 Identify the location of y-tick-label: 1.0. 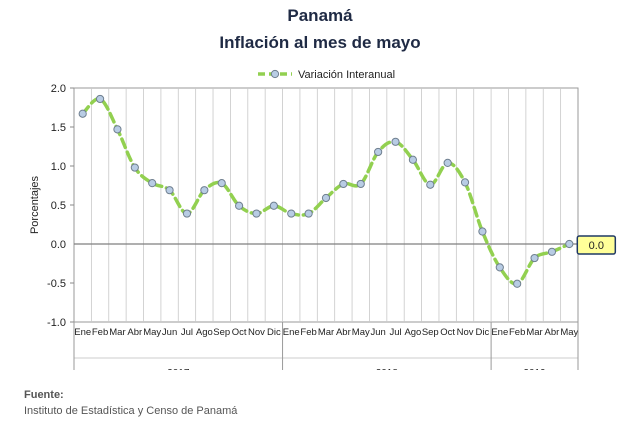
(58, 167).